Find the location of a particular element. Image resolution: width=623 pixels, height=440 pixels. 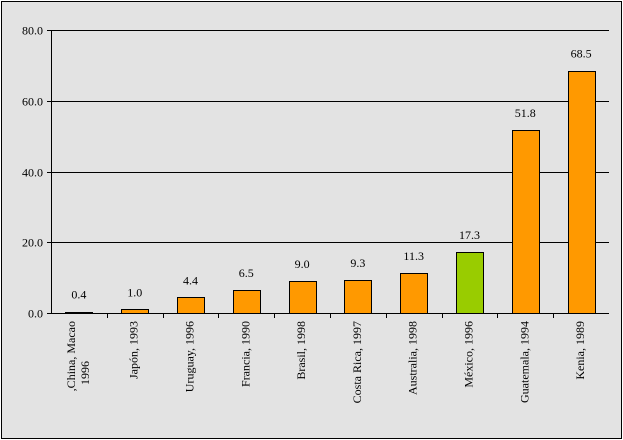

data-label: 17.3 is located at coordinates (469, 235).